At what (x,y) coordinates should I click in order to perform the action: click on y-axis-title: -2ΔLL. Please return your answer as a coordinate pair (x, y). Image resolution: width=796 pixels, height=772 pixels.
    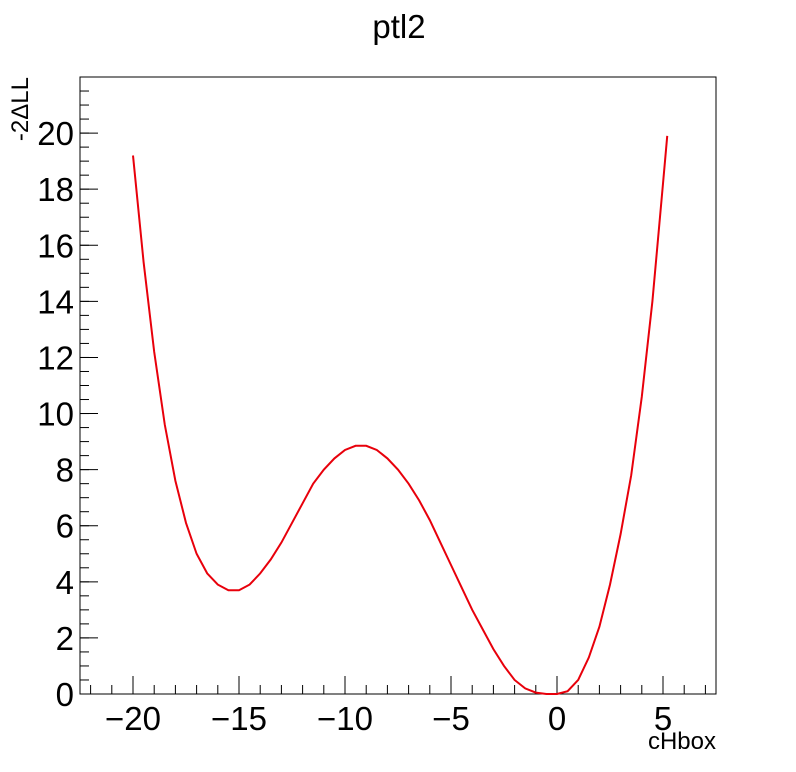
    Looking at the image, I should click on (20, 109).